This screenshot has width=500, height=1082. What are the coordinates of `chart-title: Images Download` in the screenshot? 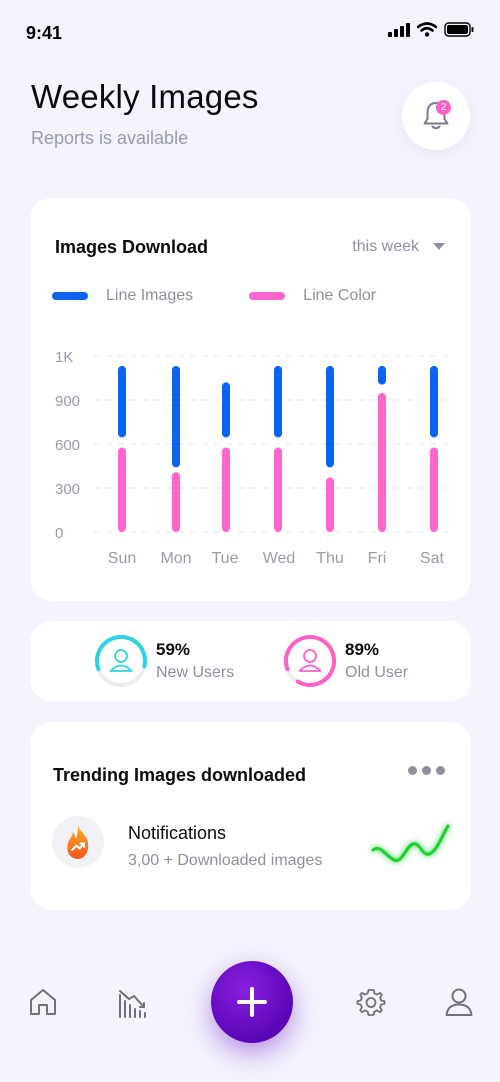 It's located at (132, 247).